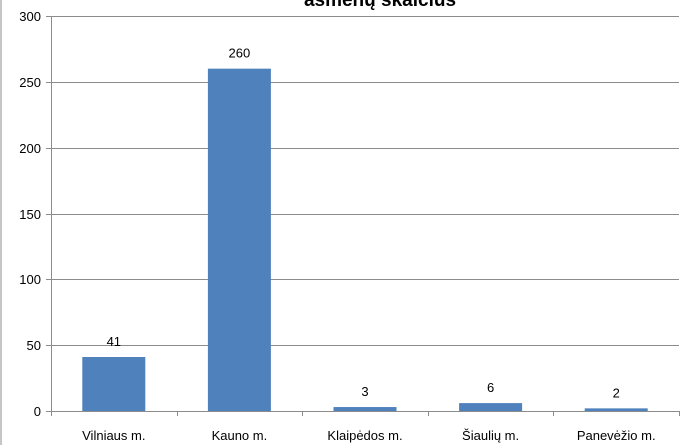 This screenshot has width=686, height=445. Describe the element at coordinates (30, 148) in the screenshot. I see `y-tick-label: 200` at that location.